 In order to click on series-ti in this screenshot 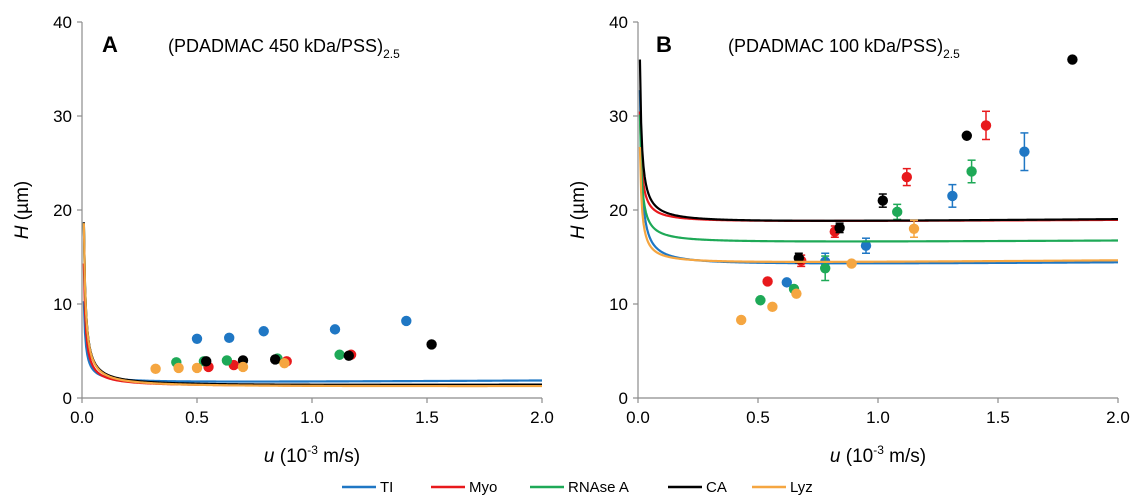, I will do `click(312, 342)`.